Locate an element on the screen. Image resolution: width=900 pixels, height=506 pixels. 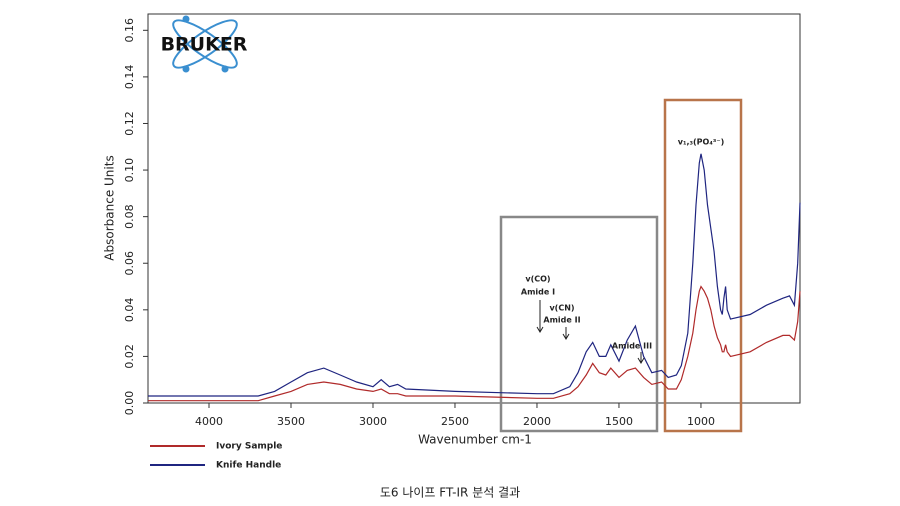
legend-label: Ivory Sample is located at coordinates (249, 447).